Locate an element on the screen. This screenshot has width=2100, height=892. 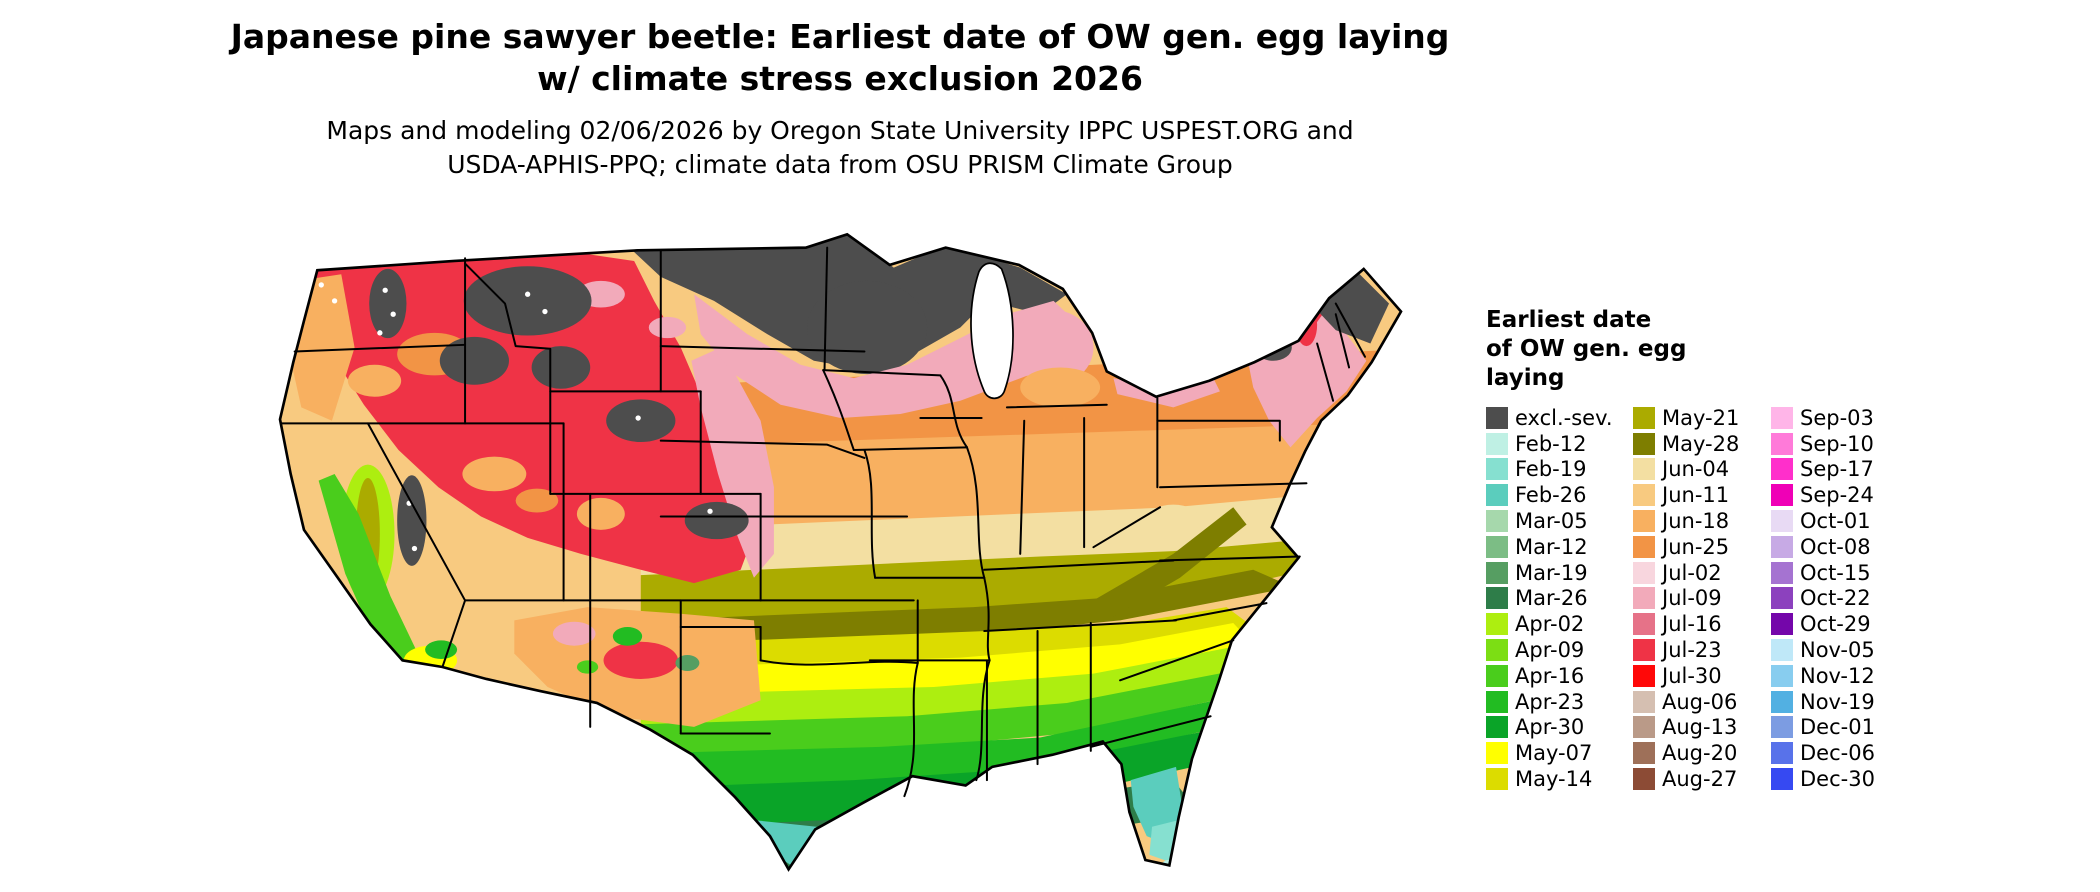
legend-label: excl.-sev. is located at coordinates (1564, 417).